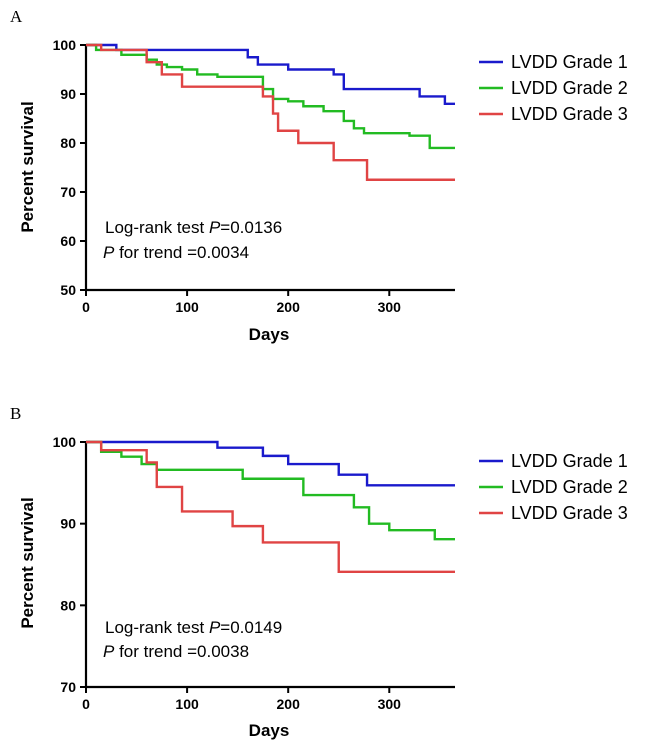 The image size is (649, 744). Describe the element at coordinates (181, 651) in the screenshot. I see `trend-value: for trend =0.0038` at that location.